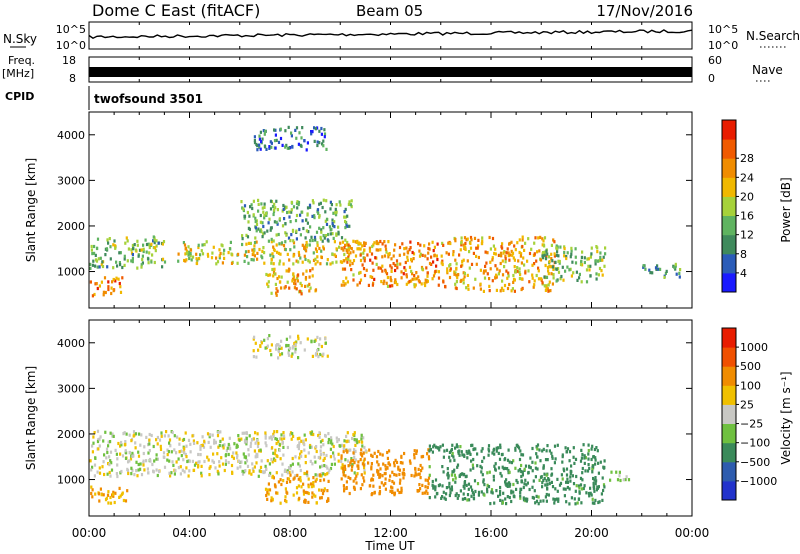 Image resolution: width=800 pixels, height=554 pixels. Describe the element at coordinates (69, 60) in the screenshot. I see `freq-tick-top: 18` at that location.